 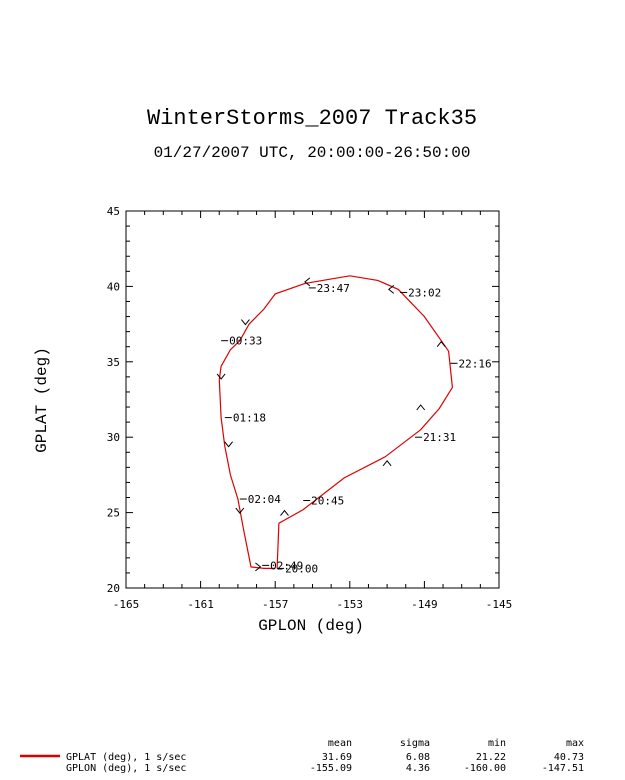 I want to click on x-tick-label: -145, so click(x=499, y=604).